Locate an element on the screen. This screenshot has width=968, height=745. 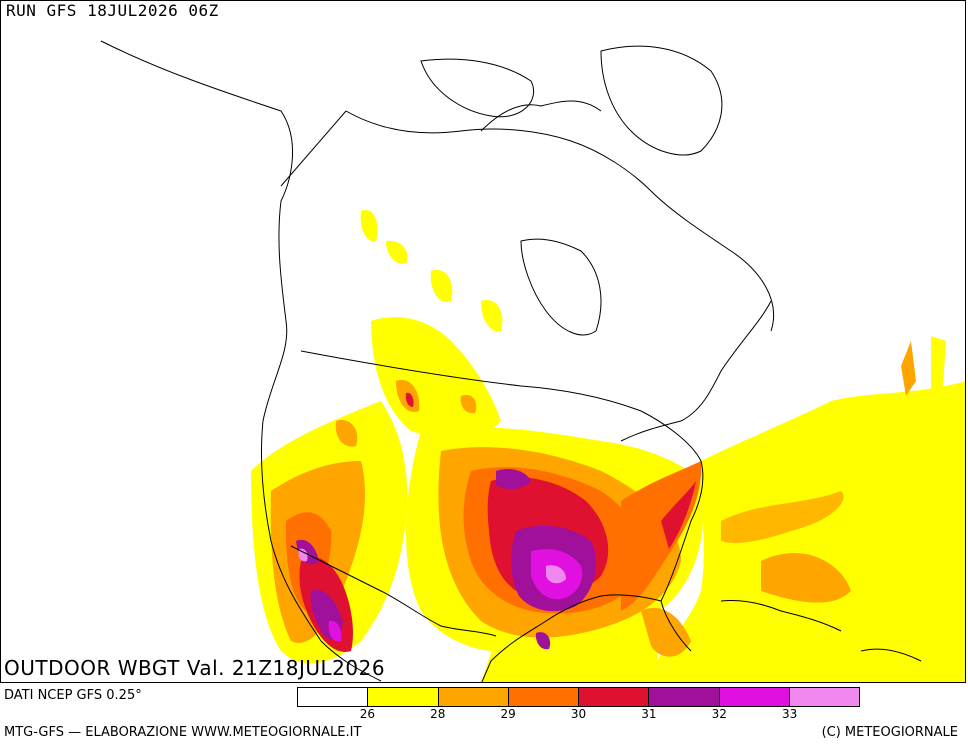
atlantic-orange-bands is located at coordinates (782, 517).